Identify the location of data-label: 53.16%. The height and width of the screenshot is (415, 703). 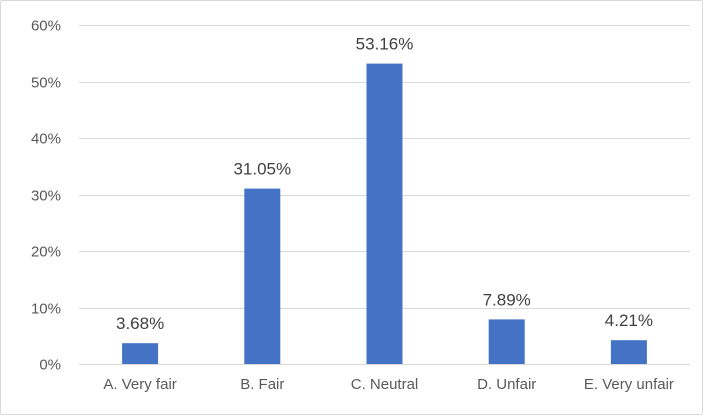
(385, 44).